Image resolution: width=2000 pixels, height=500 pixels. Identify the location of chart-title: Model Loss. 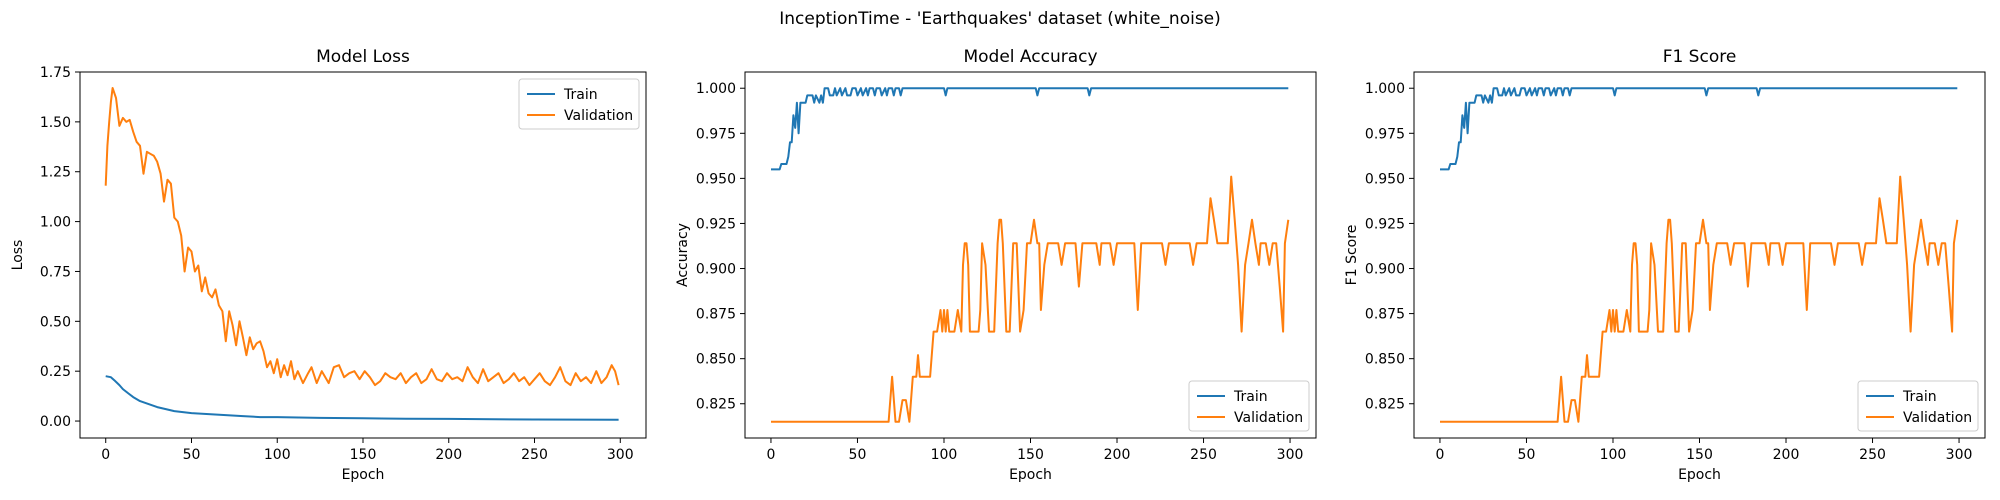
(363, 57).